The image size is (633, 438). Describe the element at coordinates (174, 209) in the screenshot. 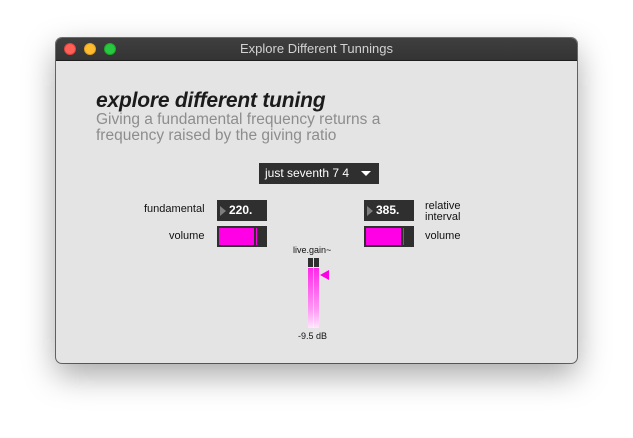

I see `fundamental-label: fundamental` at that location.